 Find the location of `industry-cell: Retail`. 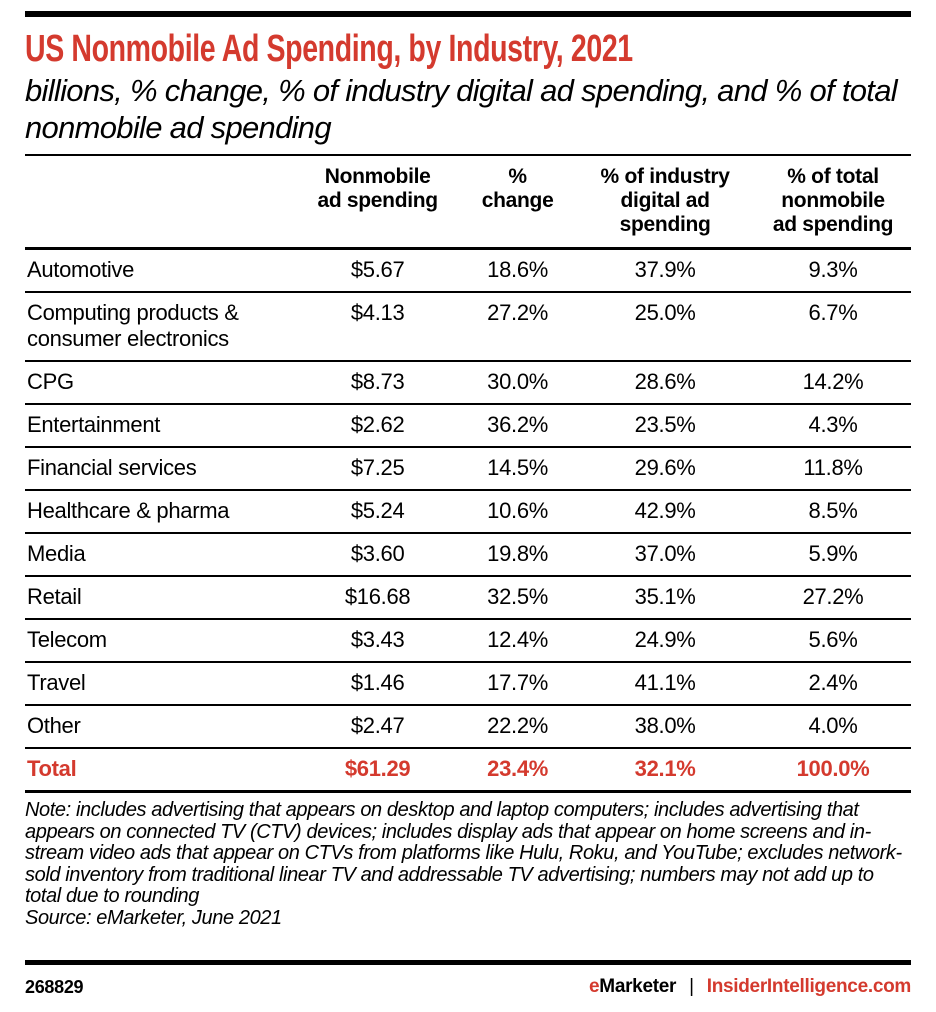

industry-cell: Retail is located at coordinates (160, 598).